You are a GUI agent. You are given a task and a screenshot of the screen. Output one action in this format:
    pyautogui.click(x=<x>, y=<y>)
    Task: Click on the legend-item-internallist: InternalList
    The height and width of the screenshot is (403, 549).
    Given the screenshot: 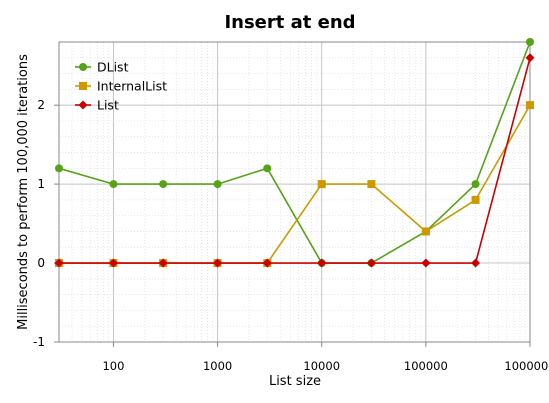 What is the action you would take?
    pyautogui.click(x=121, y=86)
    